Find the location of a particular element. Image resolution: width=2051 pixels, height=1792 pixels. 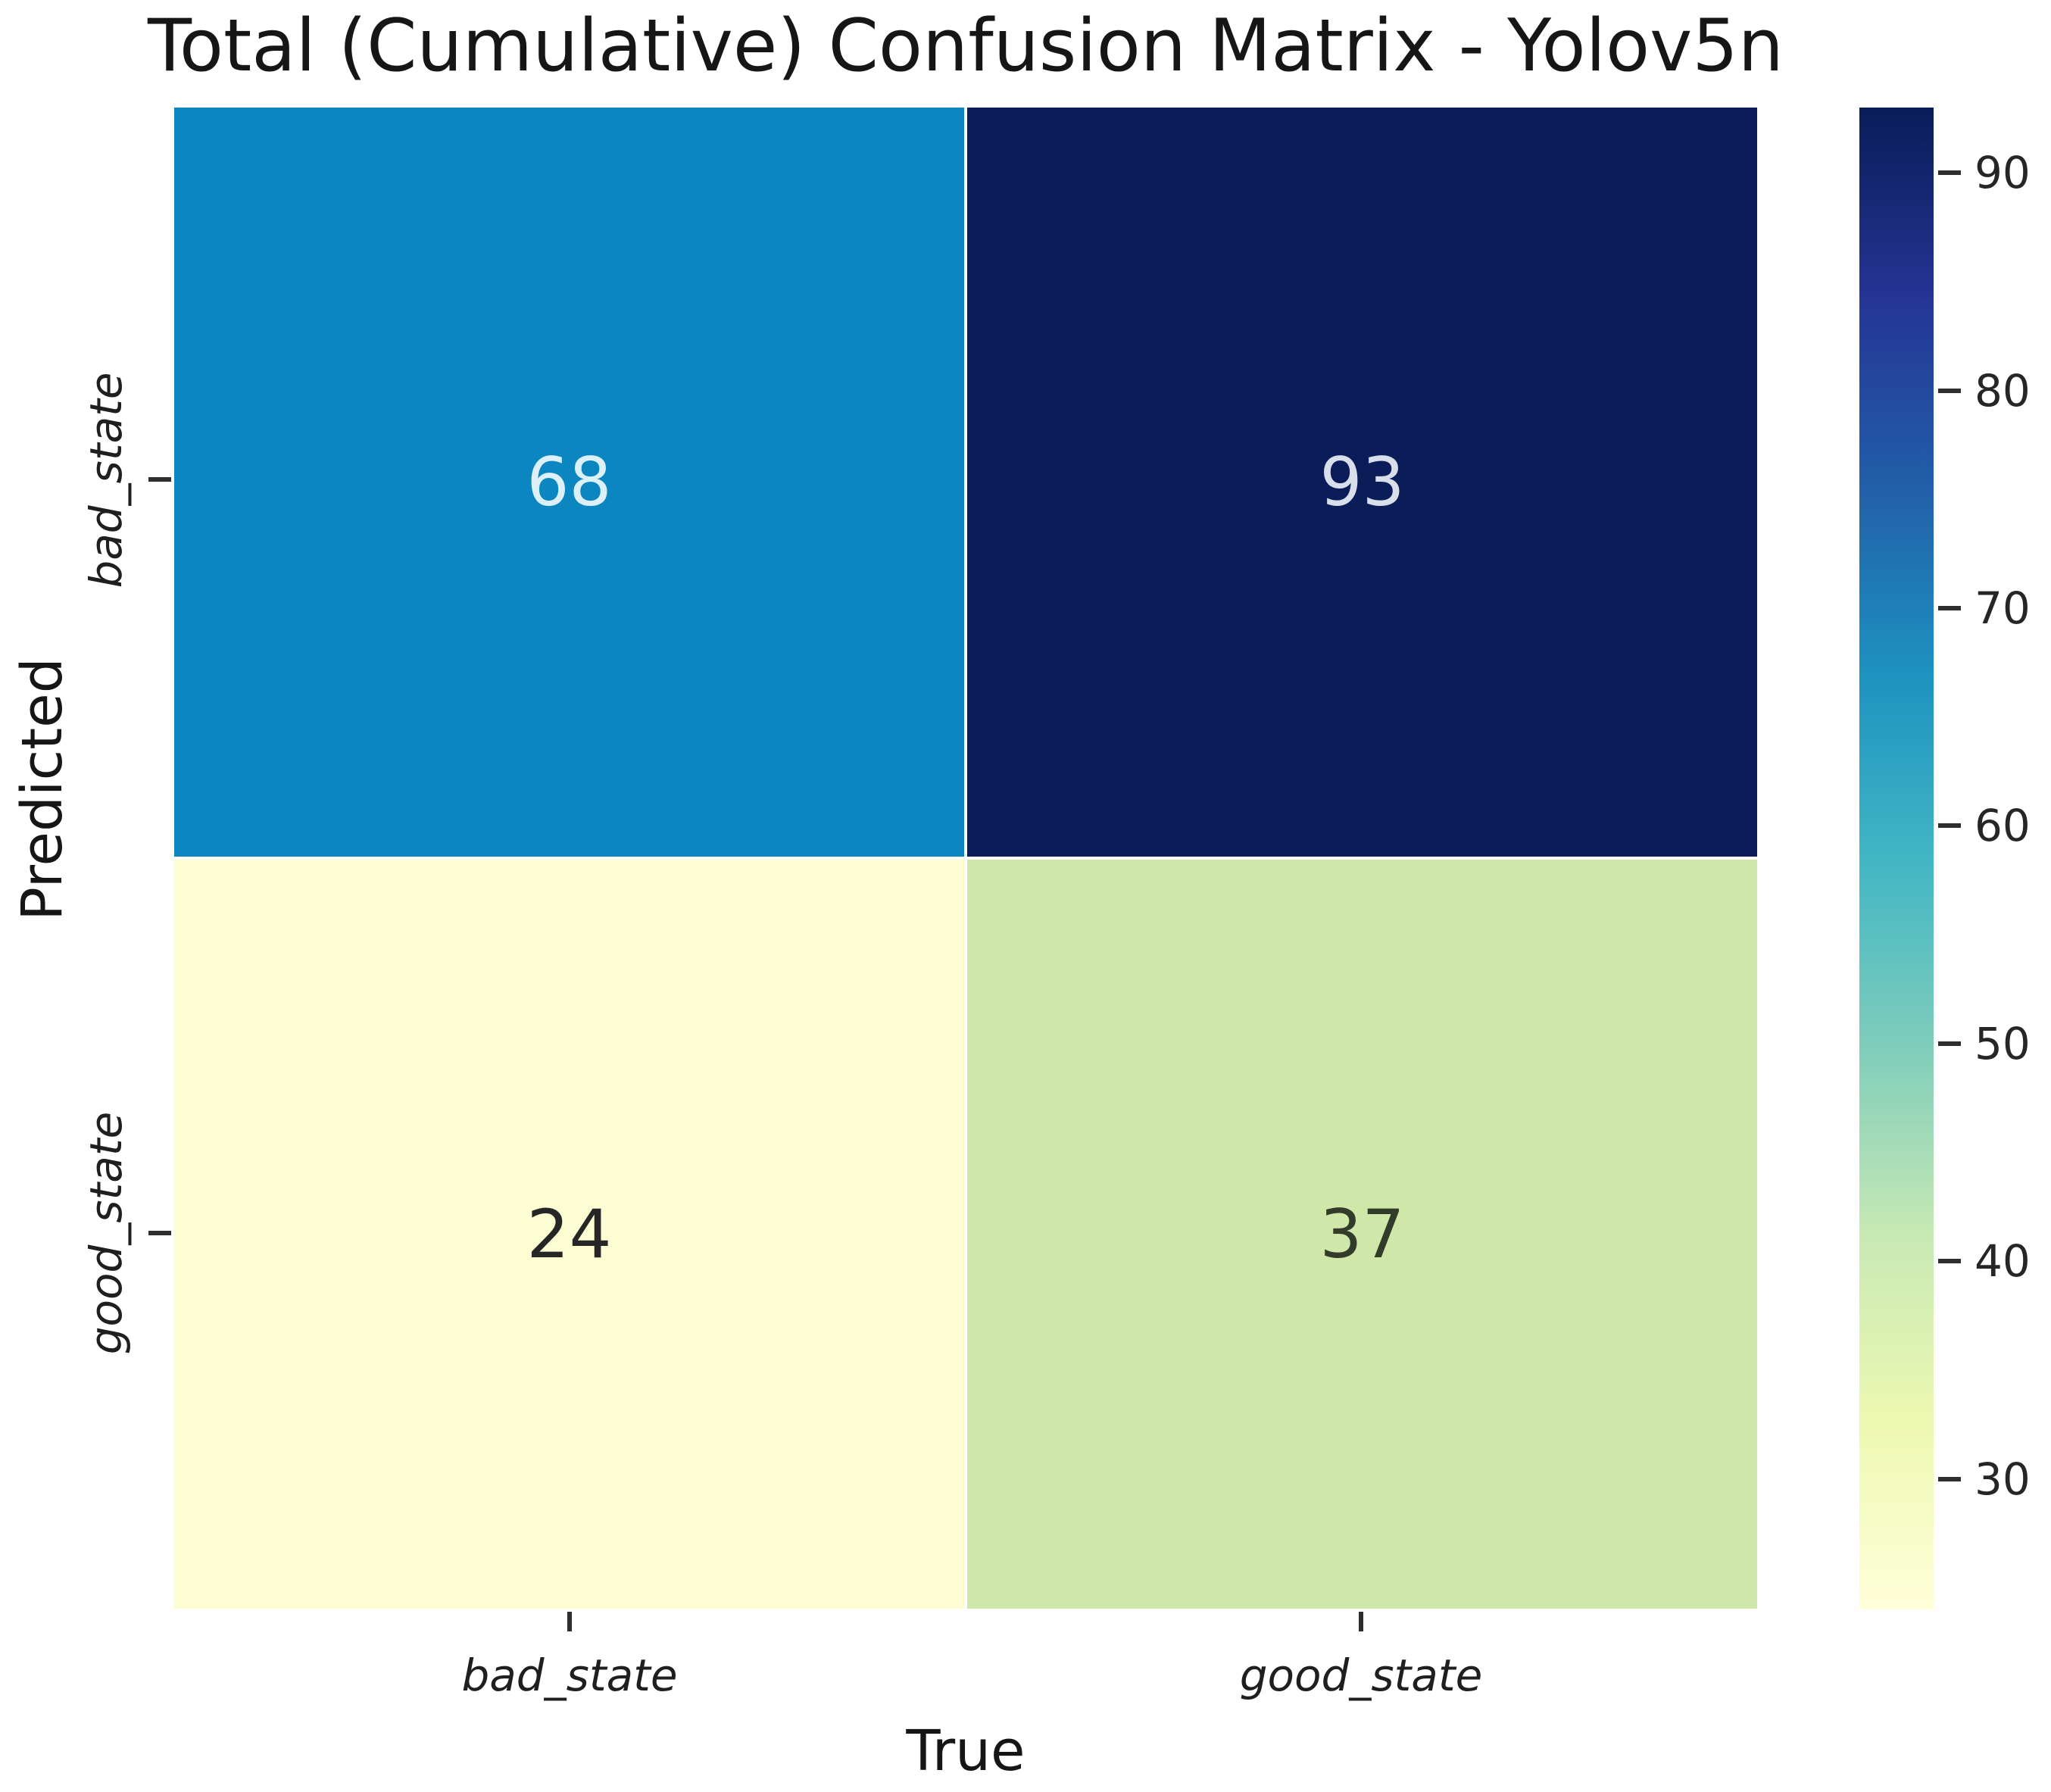

cell-value: 24 is located at coordinates (569, 1234).